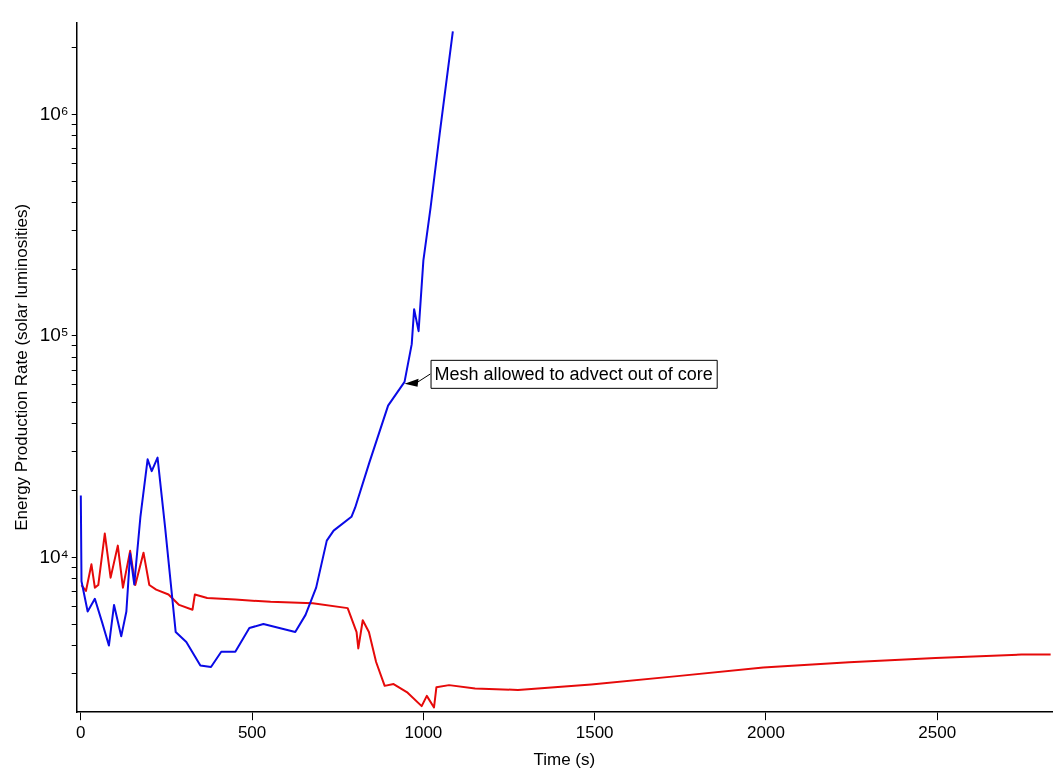 The height and width of the screenshot is (783, 1062). What do you see at coordinates (937, 733) in the screenshot?
I see `x-tick-label: 2500` at bounding box center [937, 733].